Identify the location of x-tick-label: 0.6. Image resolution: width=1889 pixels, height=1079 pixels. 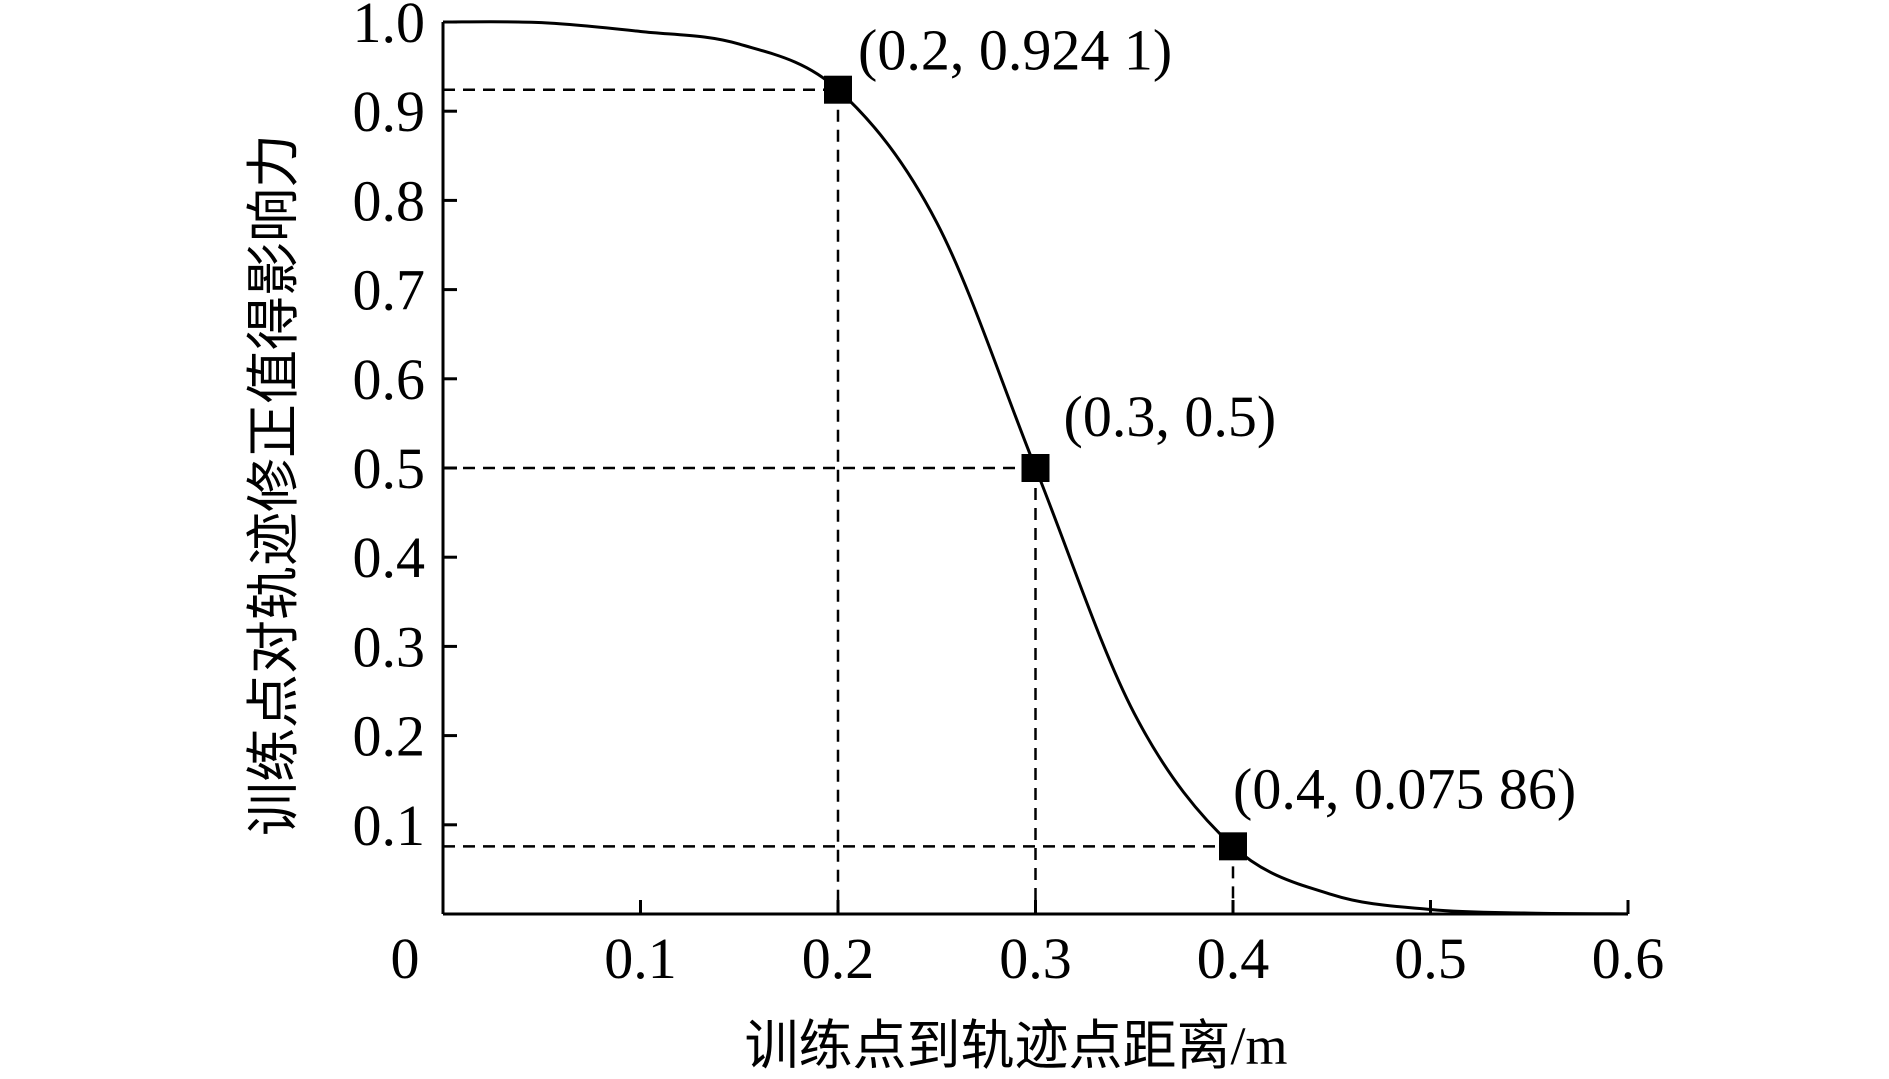
(1628, 958).